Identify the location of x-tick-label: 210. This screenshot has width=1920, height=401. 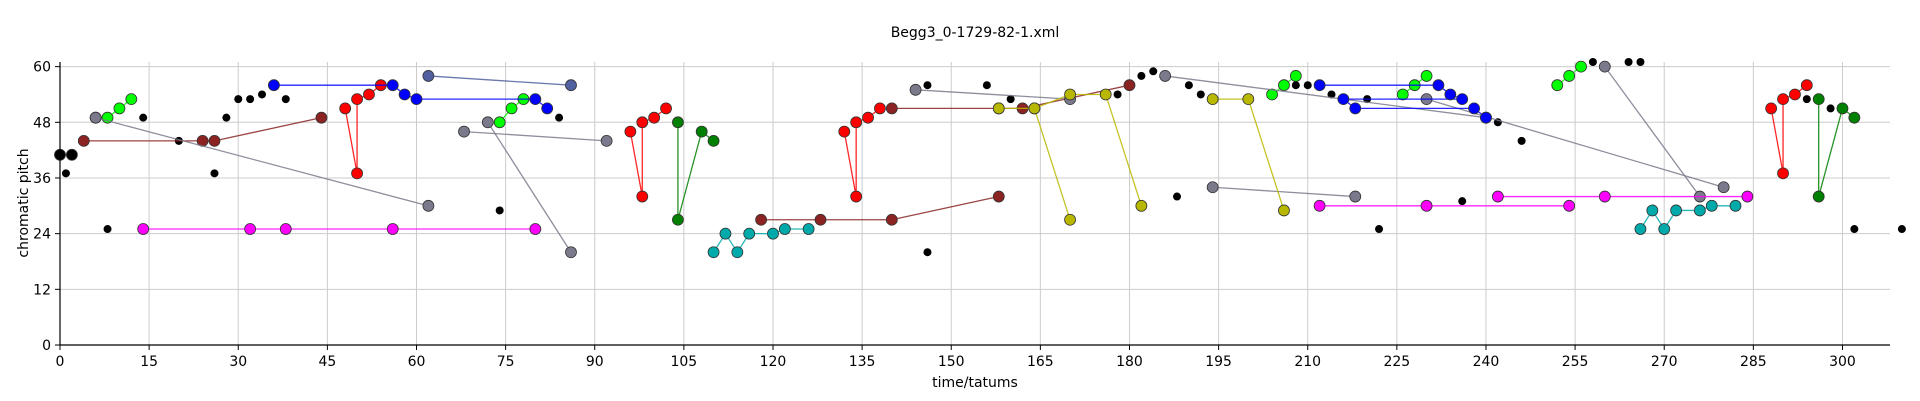
(1307, 362).